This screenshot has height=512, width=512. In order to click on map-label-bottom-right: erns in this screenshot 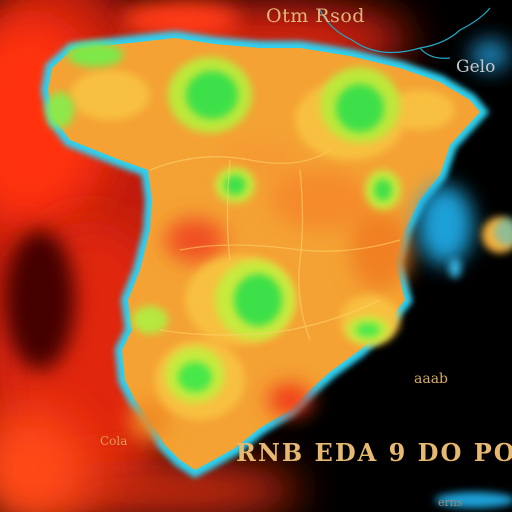, I will do `click(450, 502)`.